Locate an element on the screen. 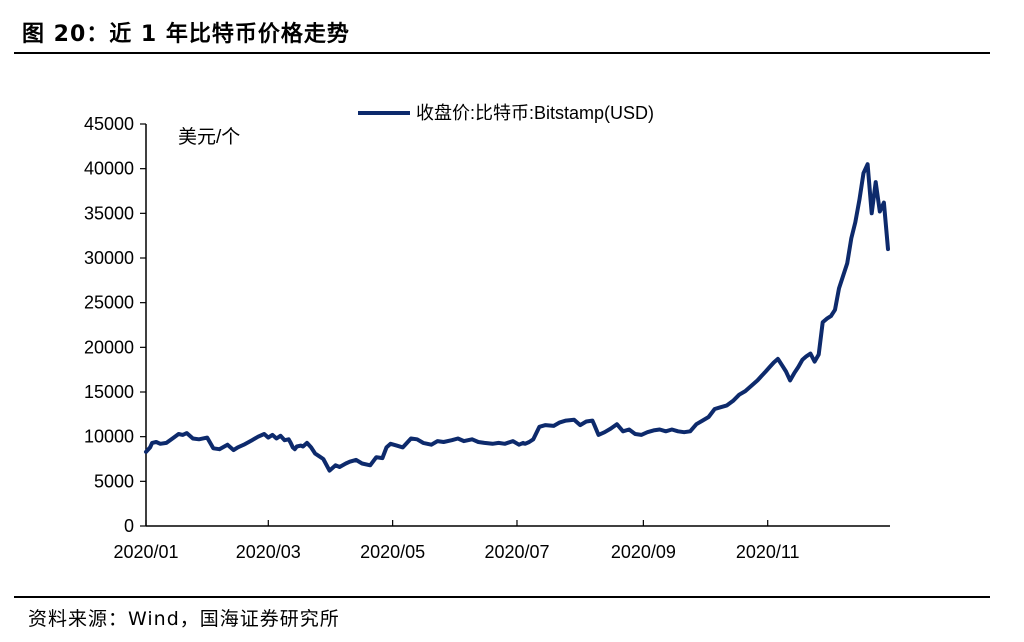  x-tick-label: 2020/09 is located at coordinates (643, 552).